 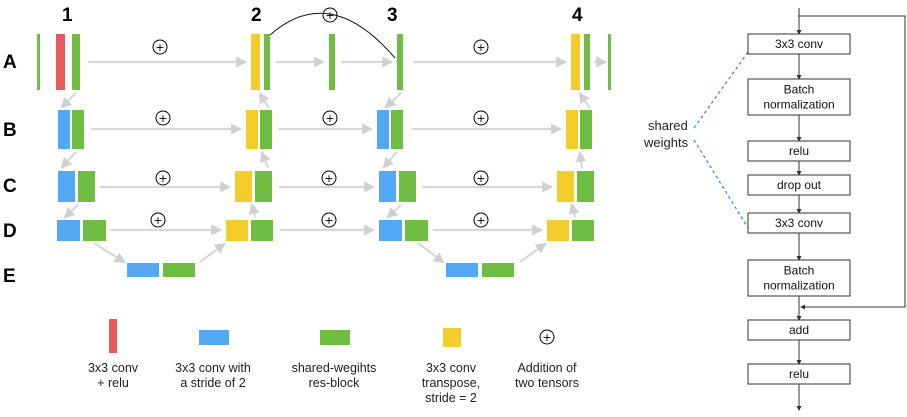 I want to click on row-label-e: E, so click(x=9, y=276).